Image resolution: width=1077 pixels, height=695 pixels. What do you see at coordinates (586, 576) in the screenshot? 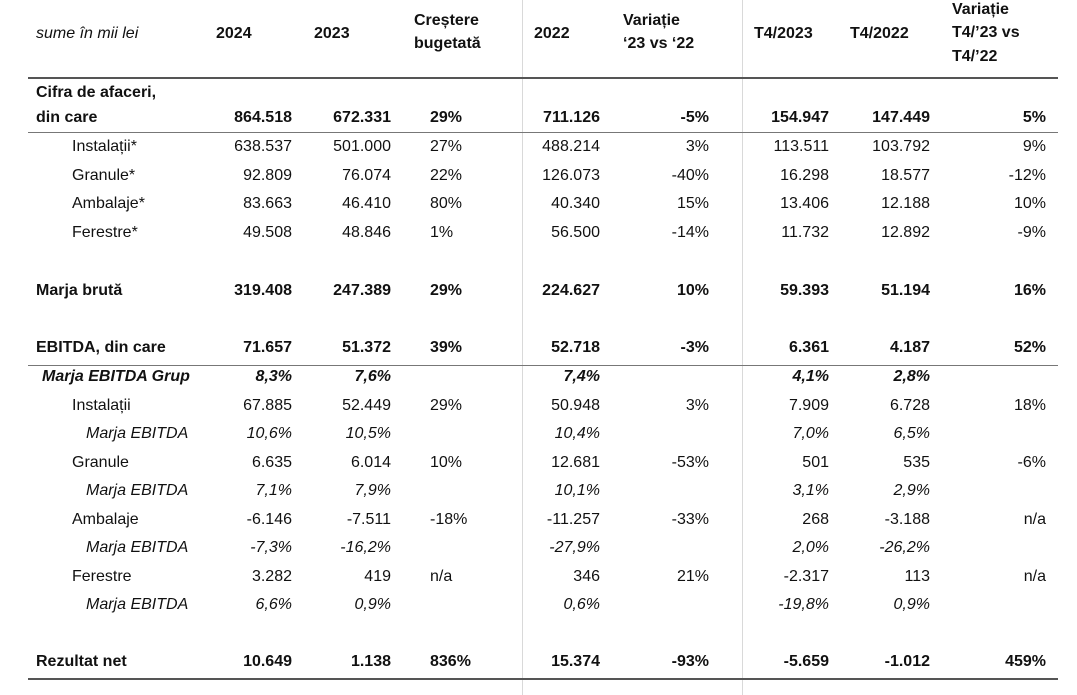
I see `table-cell: 346` at bounding box center [586, 576].